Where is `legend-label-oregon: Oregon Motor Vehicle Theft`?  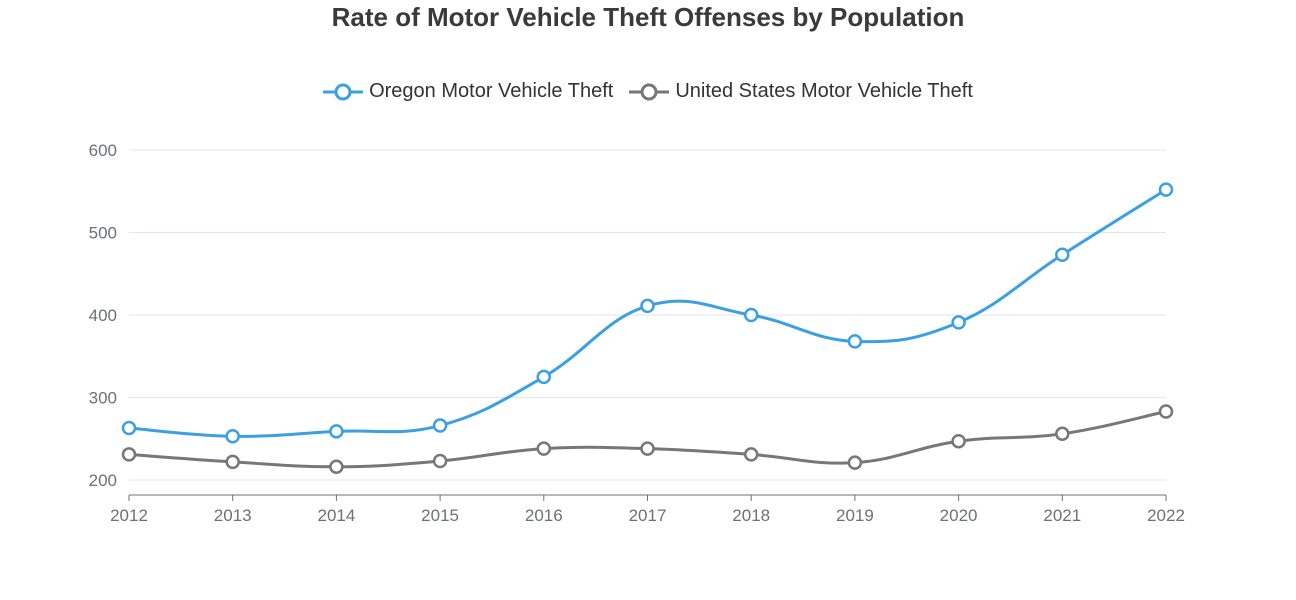
legend-label-oregon: Oregon Motor Vehicle Theft is located at coordinates (491, 91).